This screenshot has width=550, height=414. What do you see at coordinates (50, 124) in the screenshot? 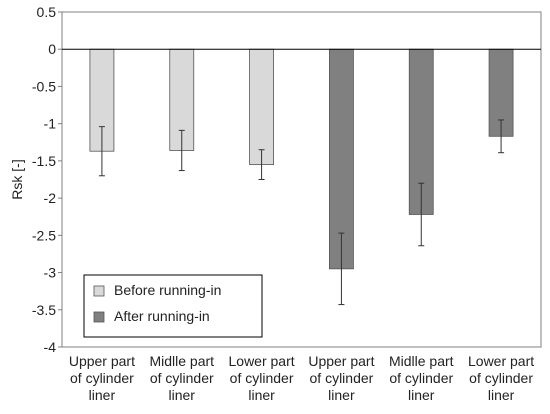
I see `y-tick-label: -1` at bounding box center [50, 124].